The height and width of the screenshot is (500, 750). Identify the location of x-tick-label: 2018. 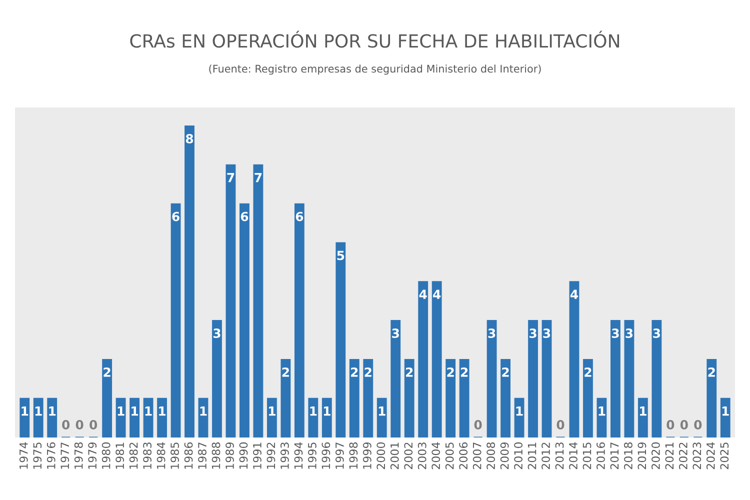
(628, 456).